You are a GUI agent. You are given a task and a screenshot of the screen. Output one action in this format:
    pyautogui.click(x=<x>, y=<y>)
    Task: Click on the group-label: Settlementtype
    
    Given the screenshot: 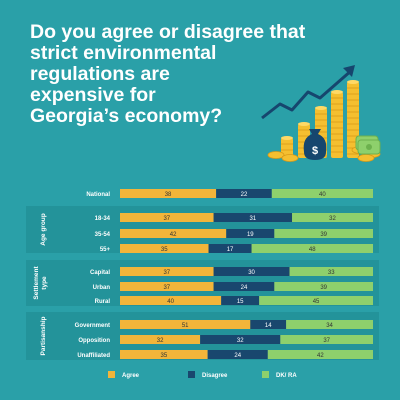 What is the action you would take?
    pyautogui.click(x=40, y=283)
    